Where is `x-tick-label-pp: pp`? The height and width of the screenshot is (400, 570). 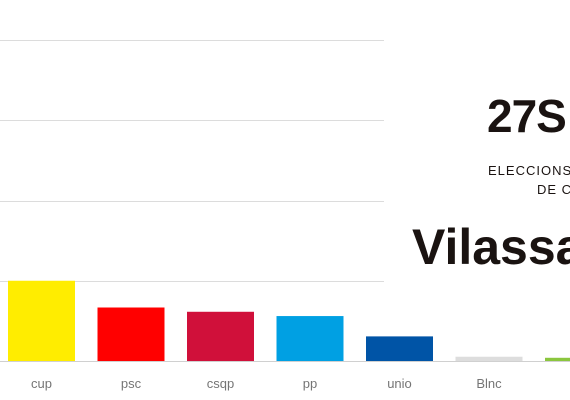
x-tick-label-pp: pp is located at coordinates (310, 383).